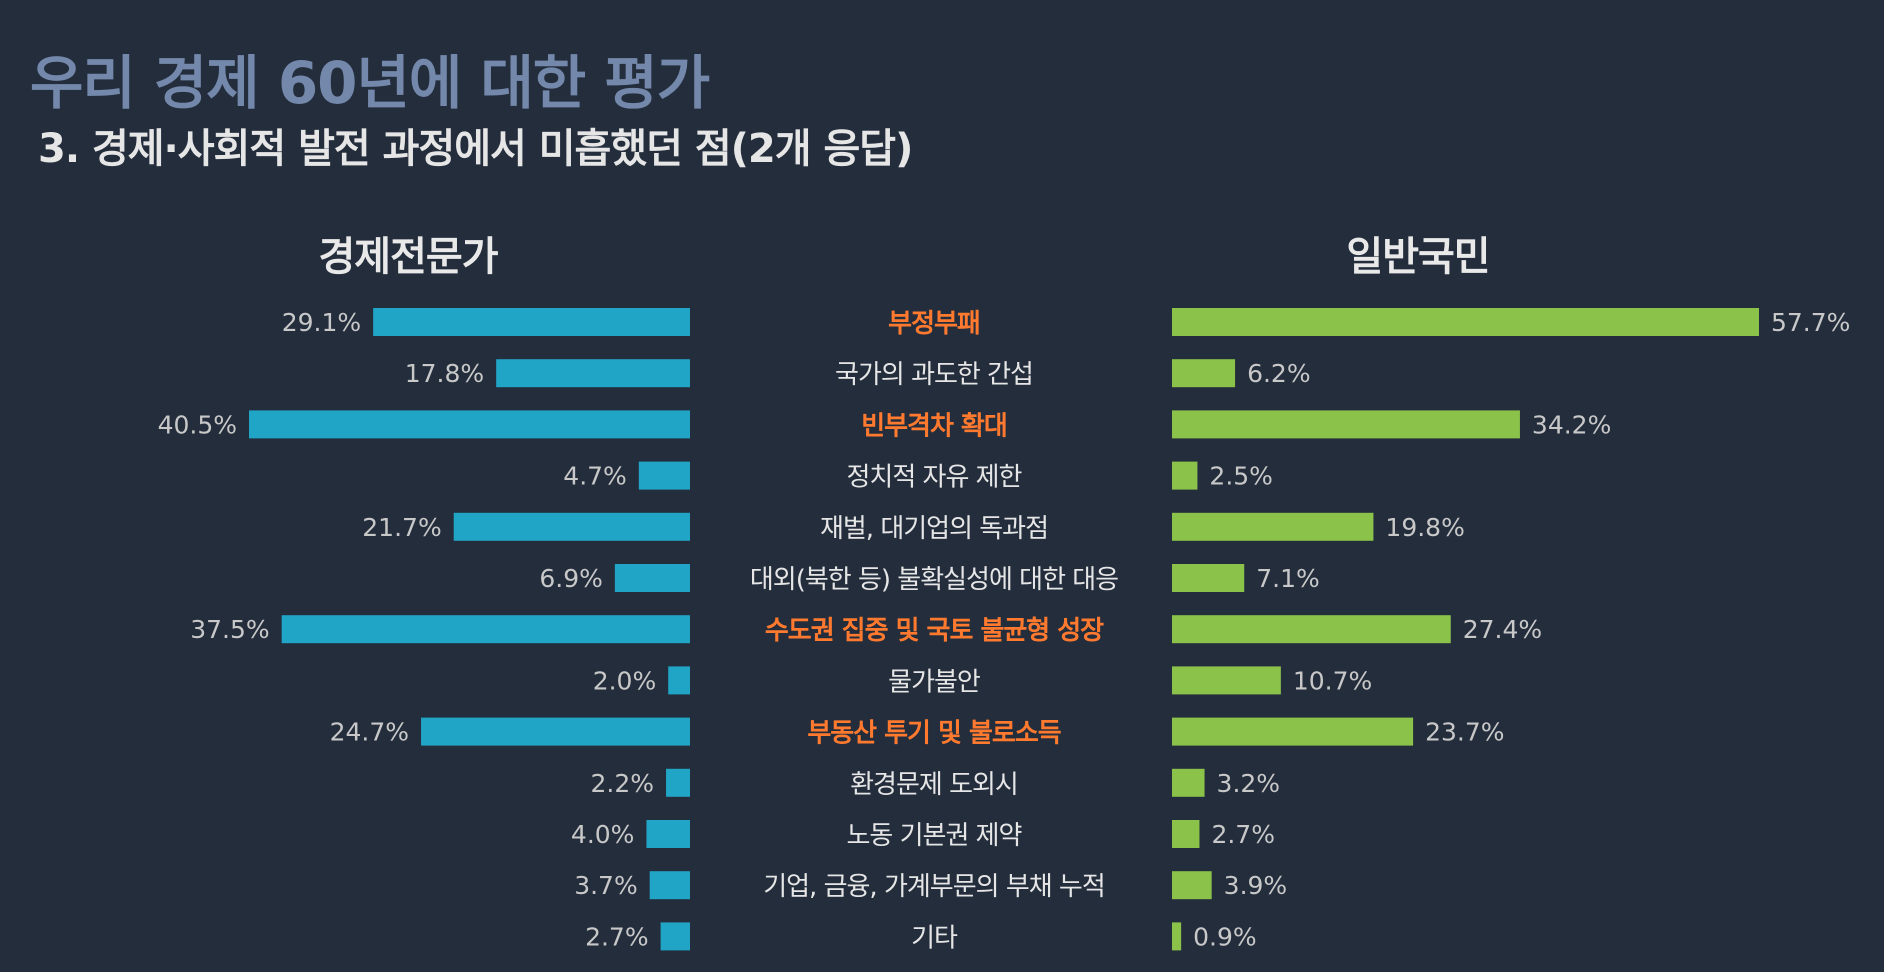  Describe the element at coordinates (1249, 783) in the screenshot. I see `public-value-label: 3.2%` at that location.